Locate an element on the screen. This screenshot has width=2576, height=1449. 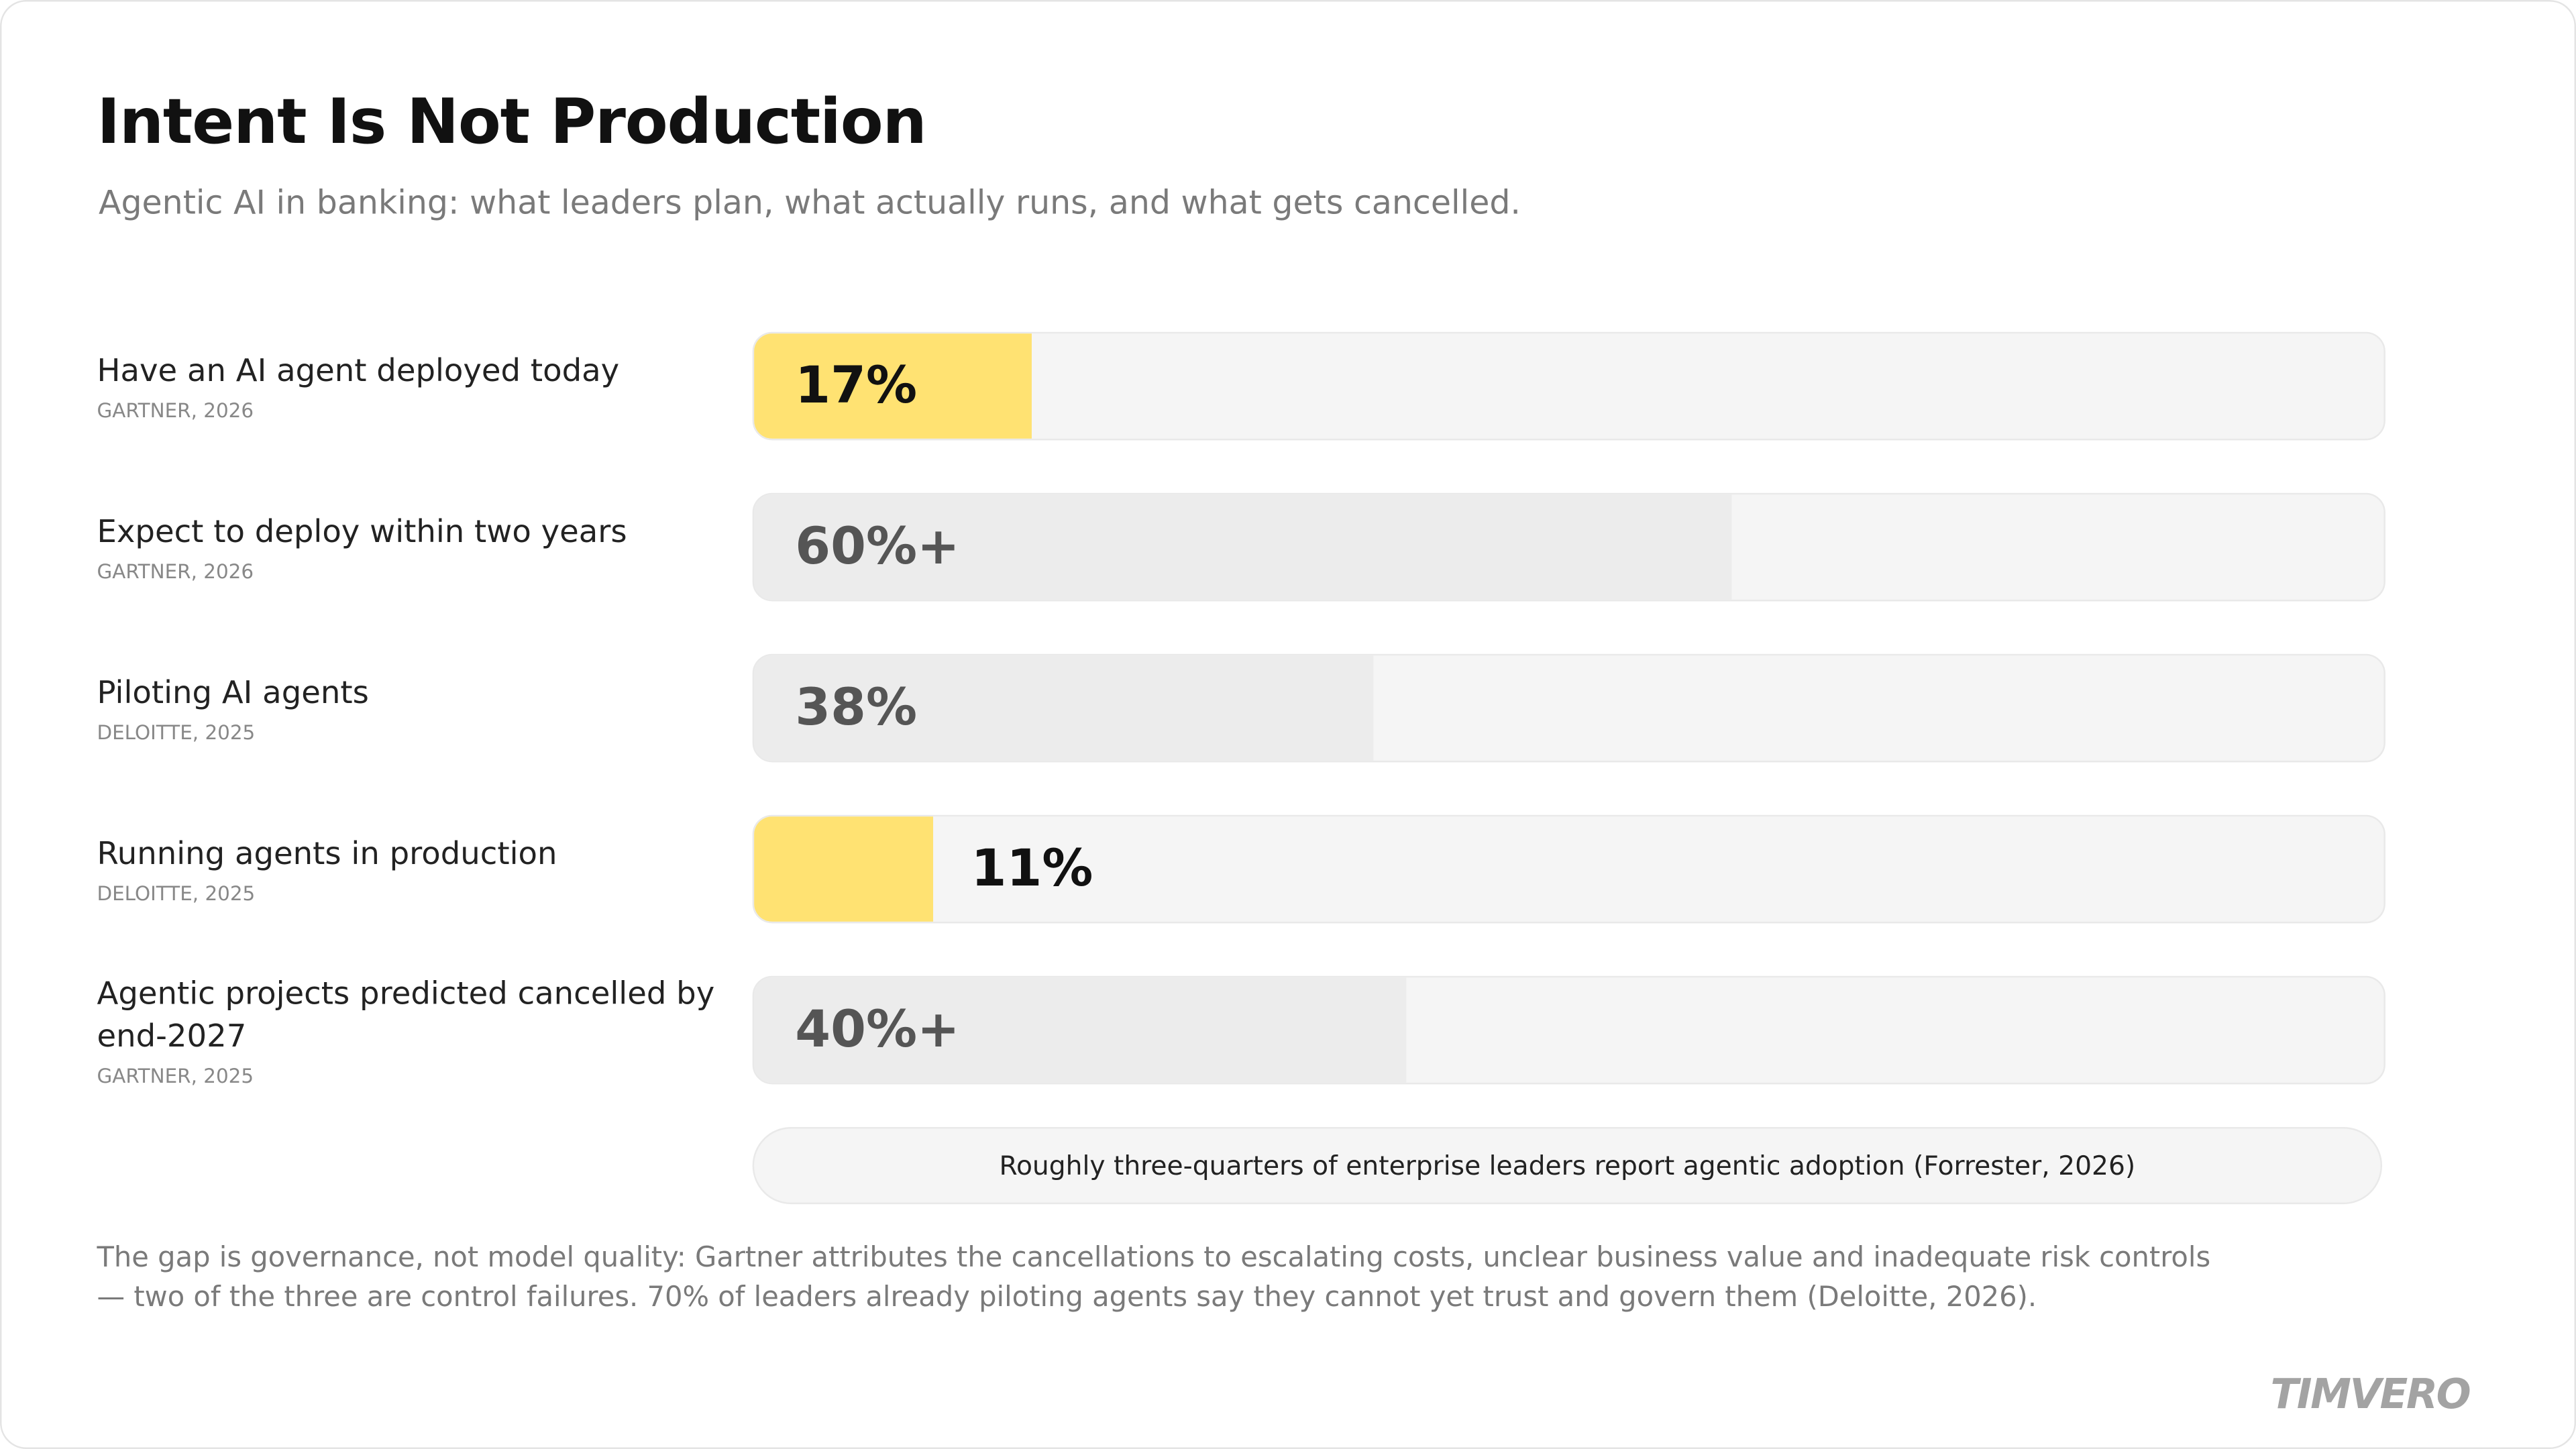
category-label: Expect to deploy within two years is located at coordinates (362, 532).